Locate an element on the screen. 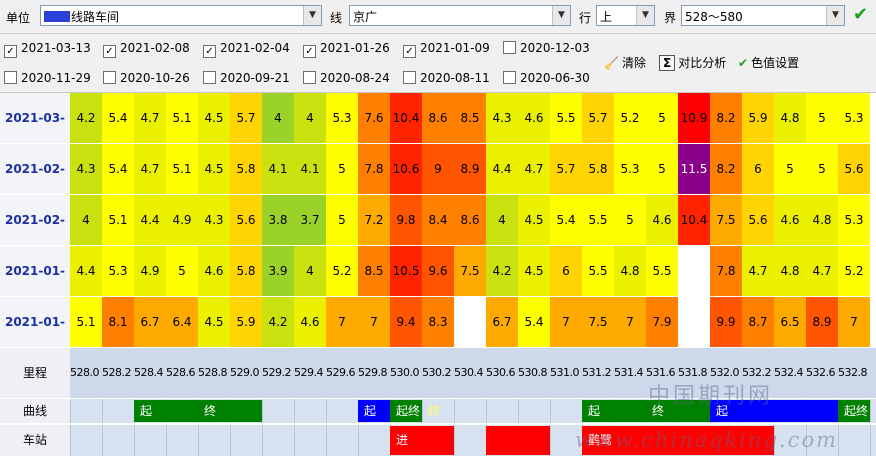  heatmap-cell: 8.7 is located at coordinates (758, 322).